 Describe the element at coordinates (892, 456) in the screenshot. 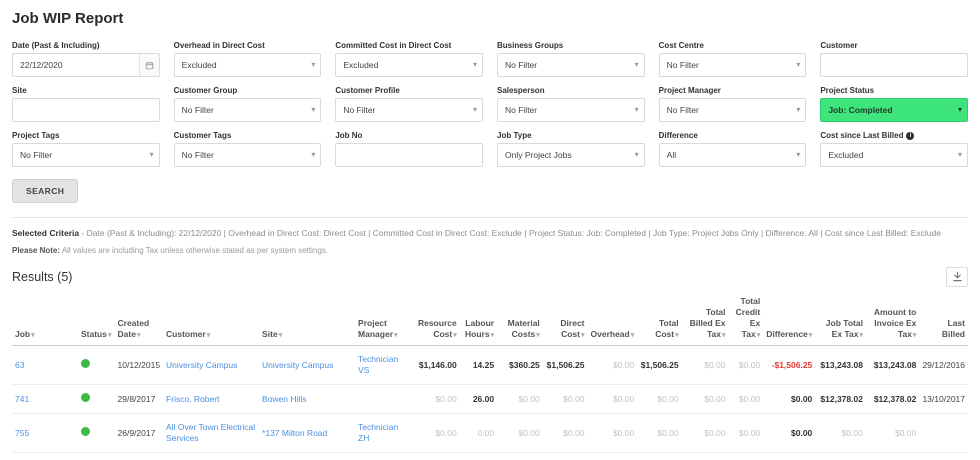

I see `cell-amount-to-invoice-ex-tax: $25,905.27` at that location.